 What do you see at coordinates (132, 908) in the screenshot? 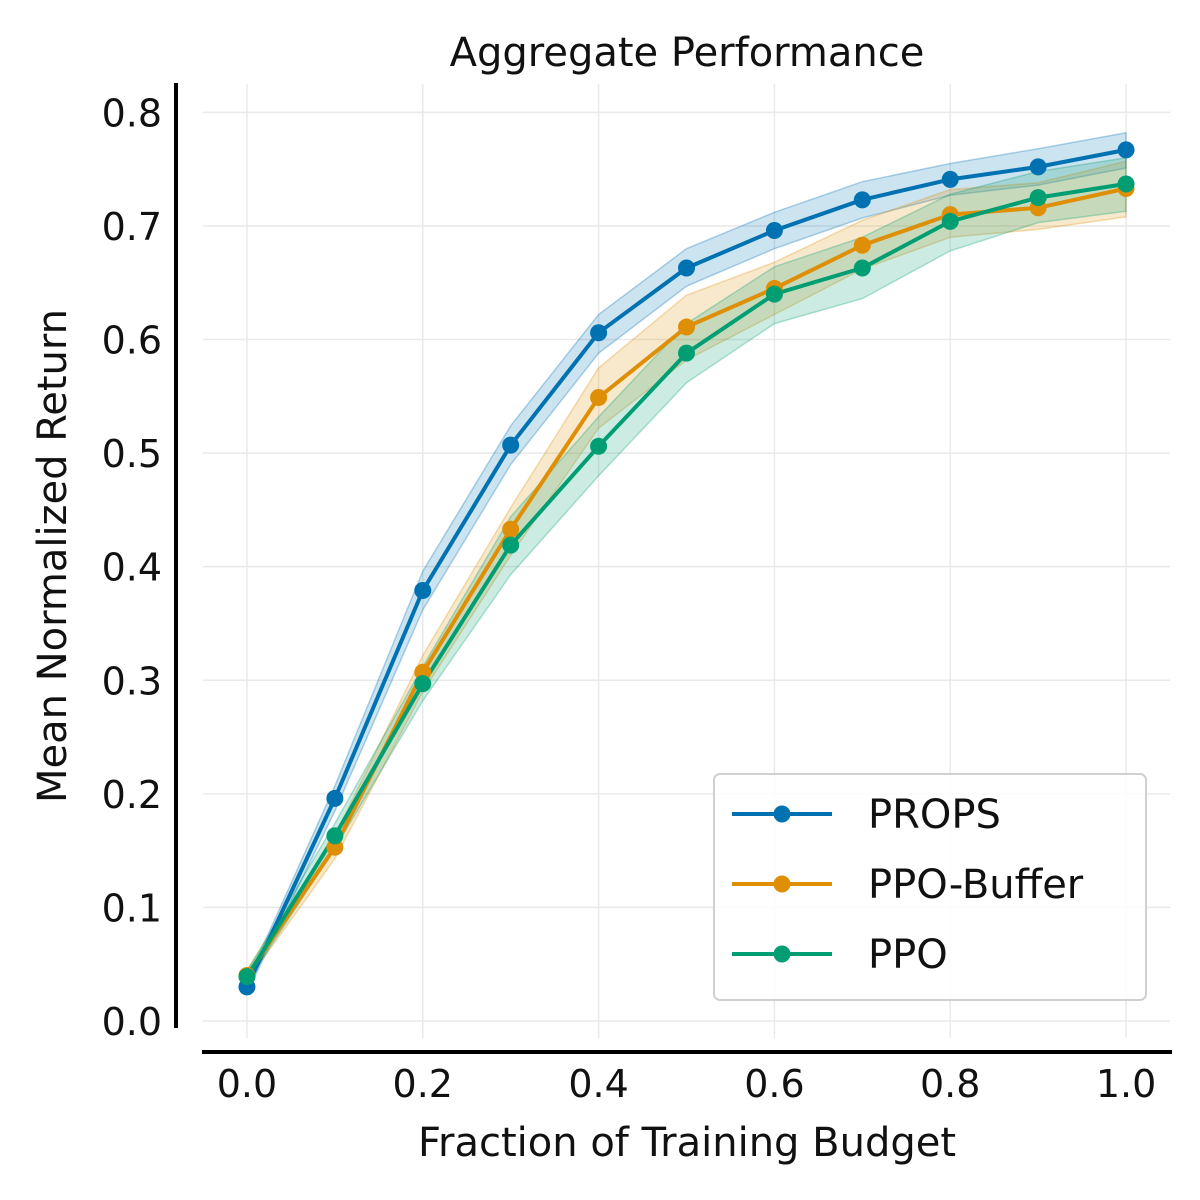
I see `y-tick-label: 0.1` at bounding box center [132, 908].